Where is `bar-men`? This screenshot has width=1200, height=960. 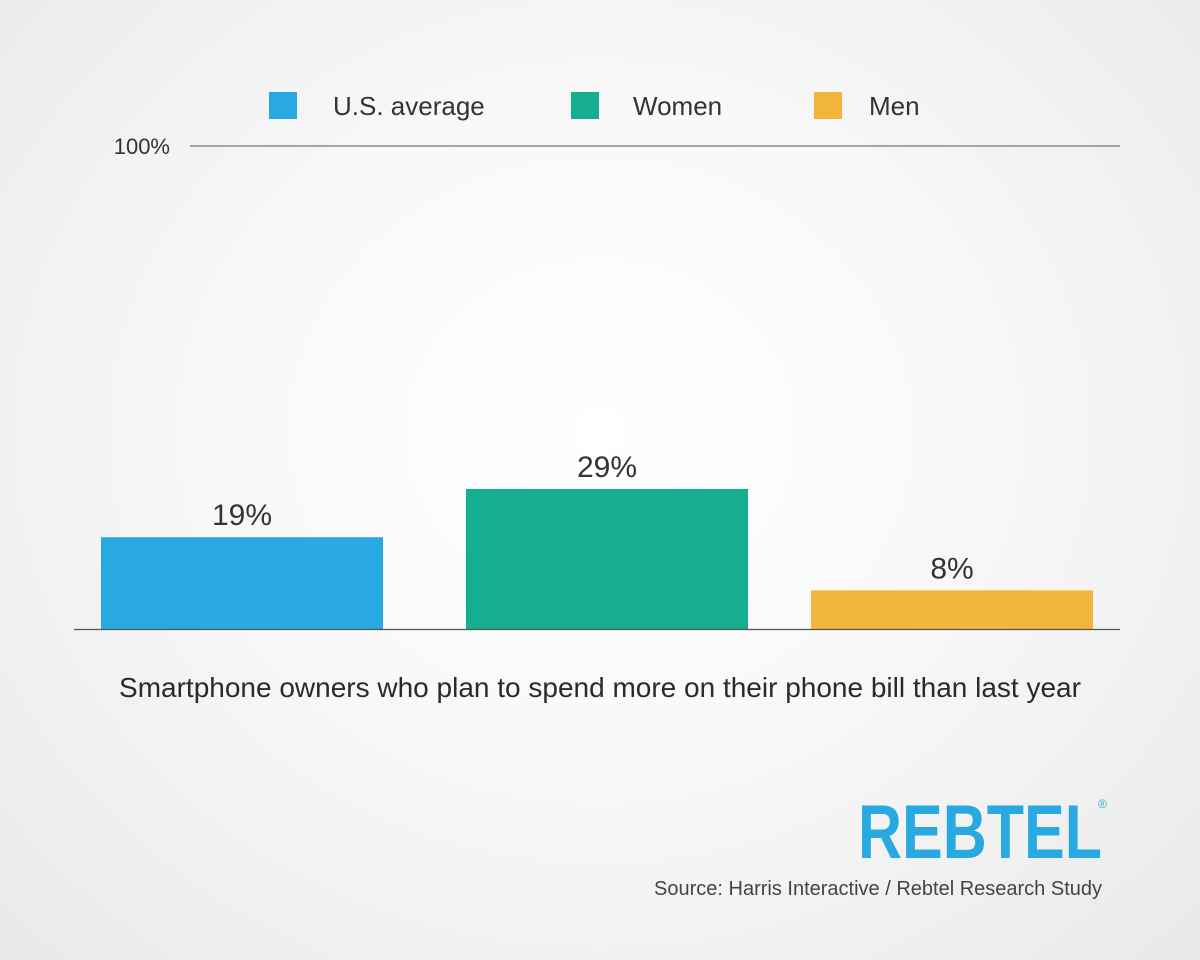
bar-men is located at coordinates (952, 609).